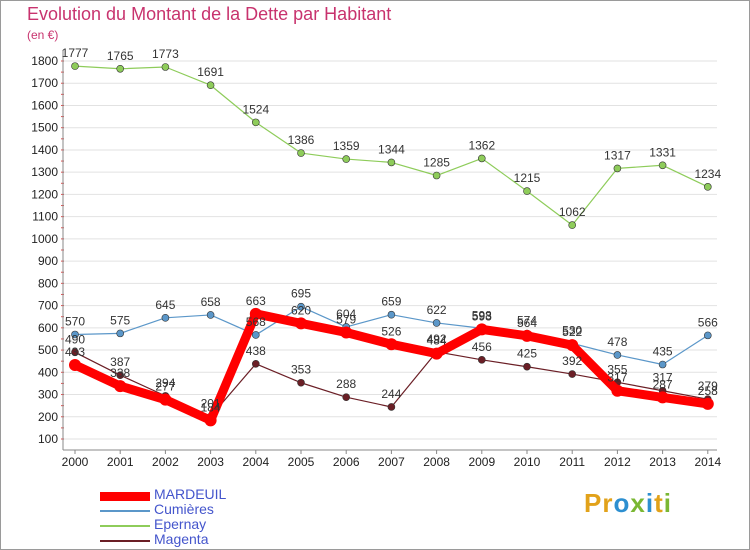 The width and height of the screenshot is (750, 550). What do you see at coordinates (708, 391) in the screenshot?
I see `data-label: 258` at bounding box center [708, 391].